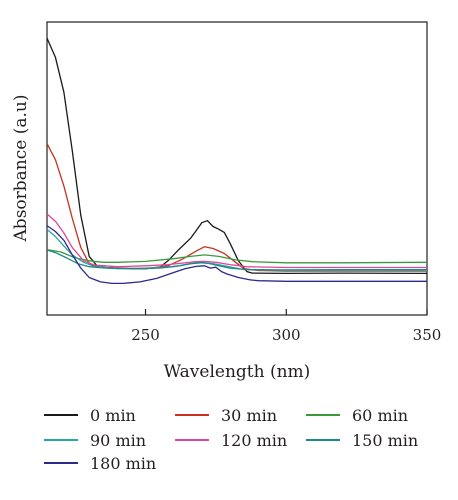  Describe the element at coordinates (286, 335) in the screenshot. I see `x-tick-label: 300` at that location.